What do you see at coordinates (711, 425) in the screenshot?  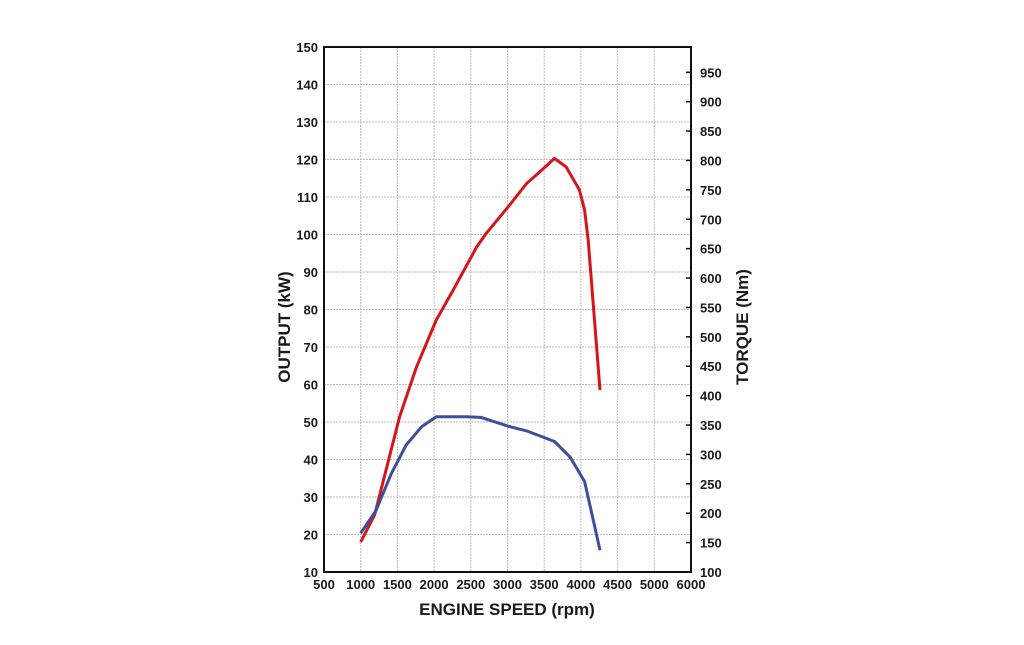 I see `y2-tick-label: 350` at bounding box center [711, 425].